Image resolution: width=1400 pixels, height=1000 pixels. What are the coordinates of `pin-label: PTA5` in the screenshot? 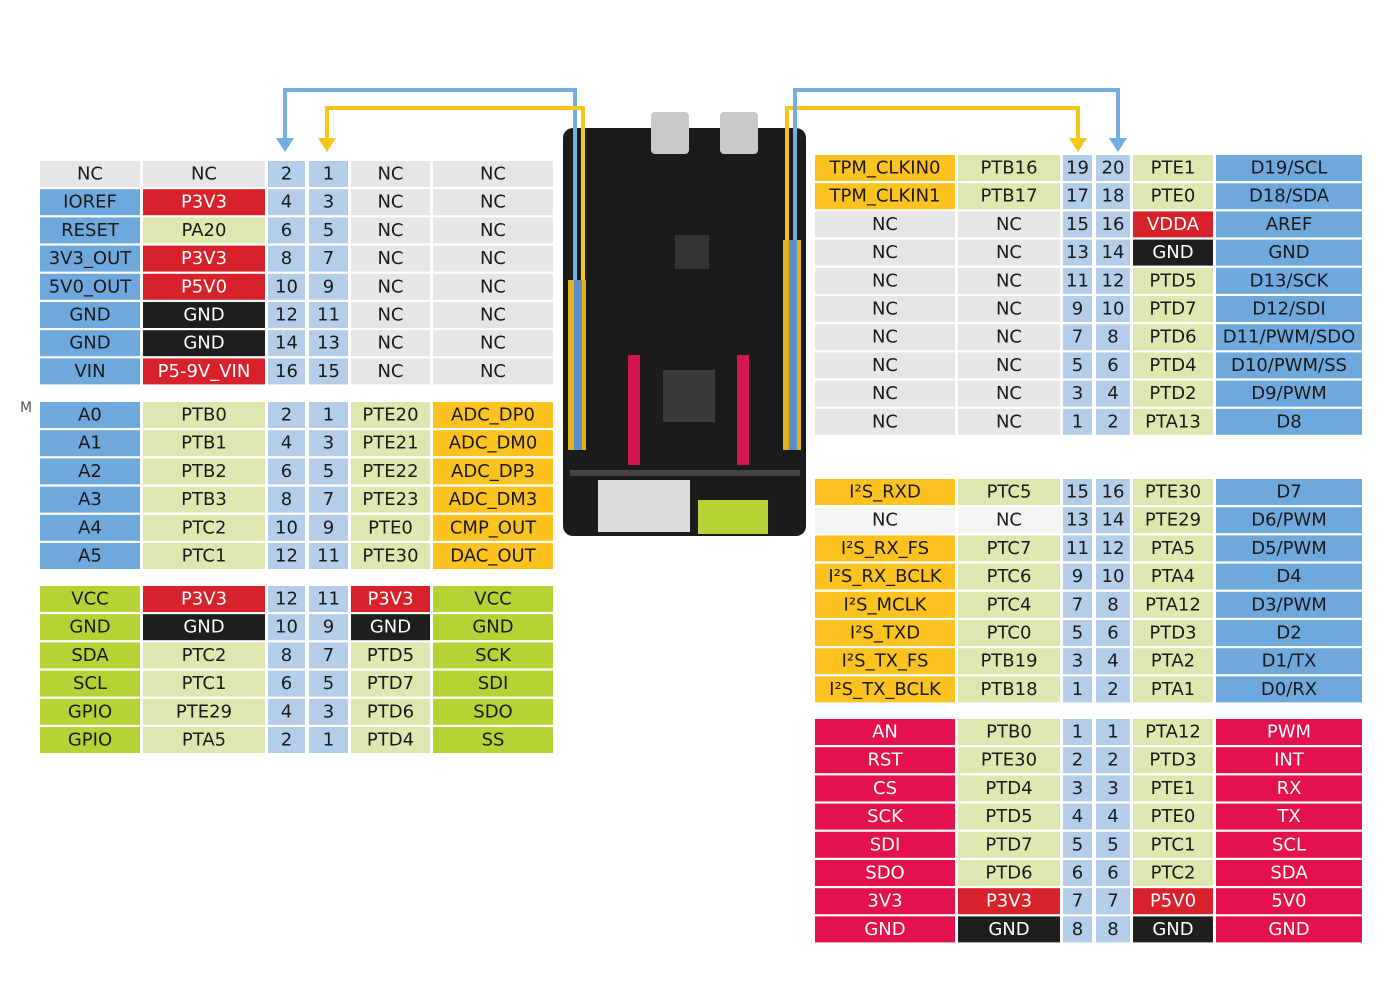 It's located at (1173, 548).